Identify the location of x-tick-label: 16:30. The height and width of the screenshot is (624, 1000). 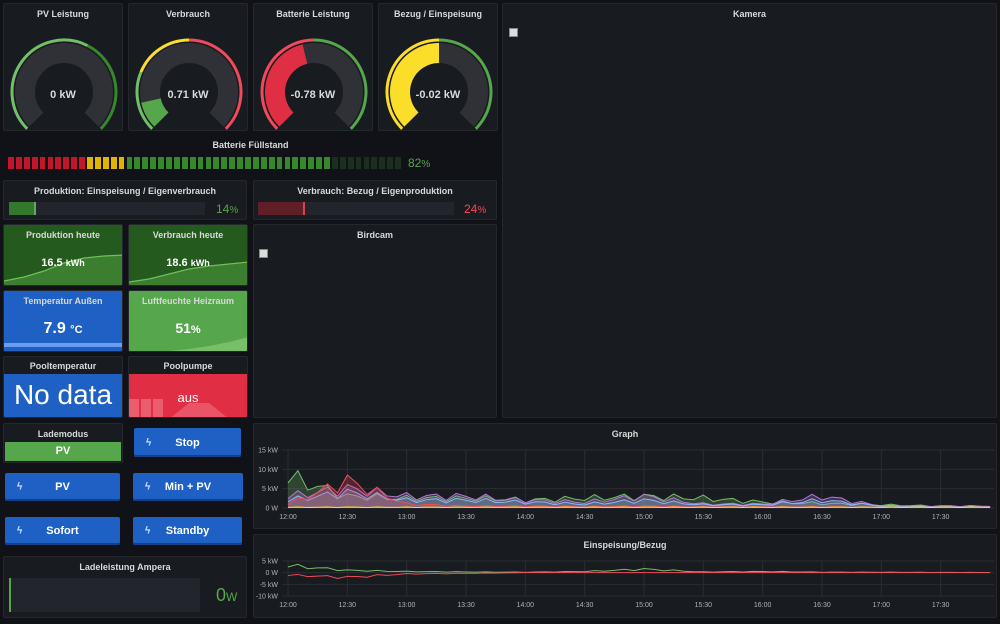
(822, 605).